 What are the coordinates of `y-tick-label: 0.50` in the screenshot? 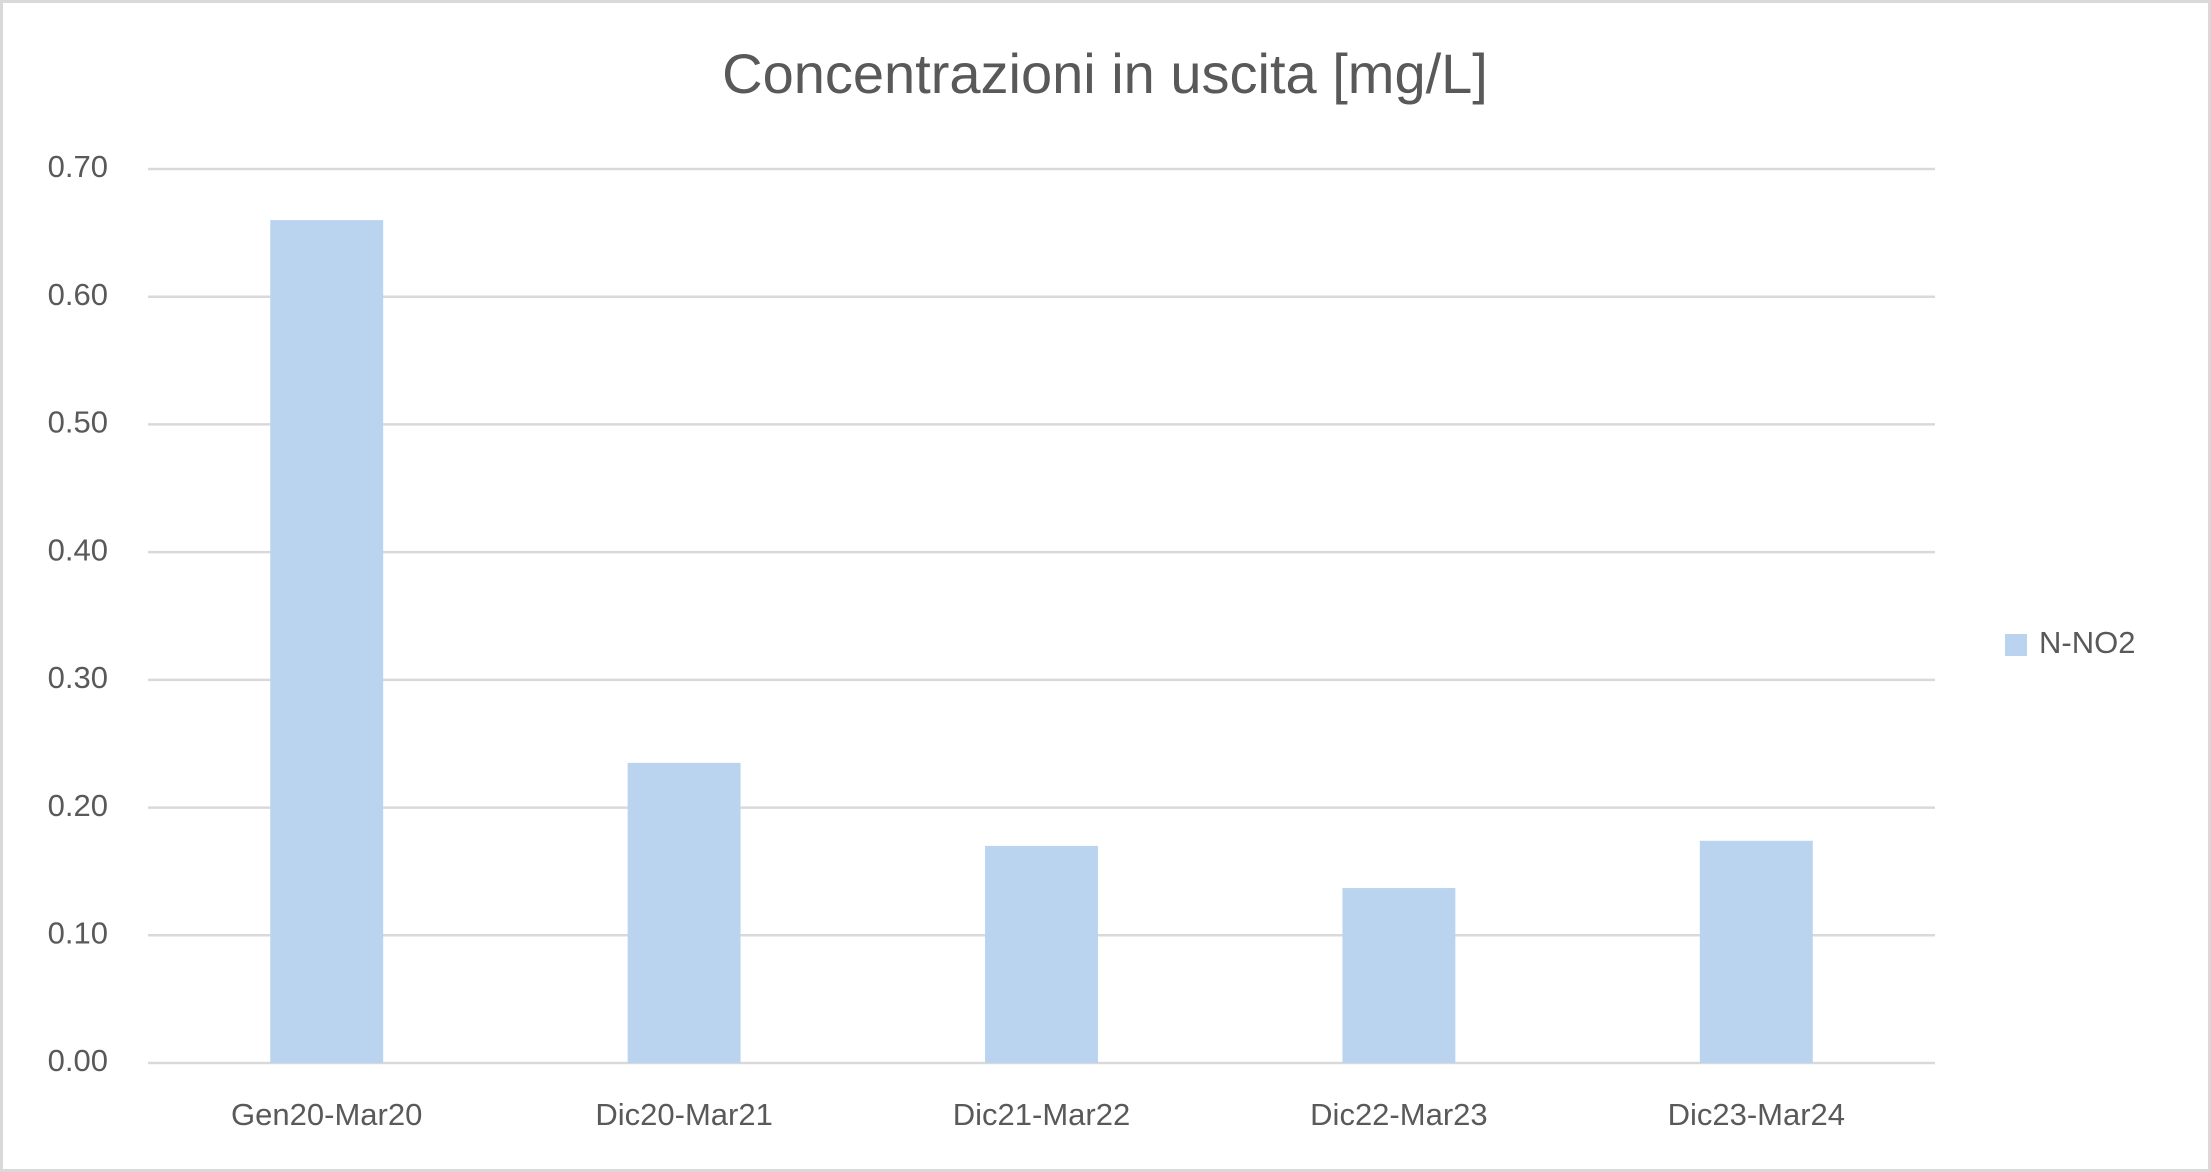 It's located at (78, 422).